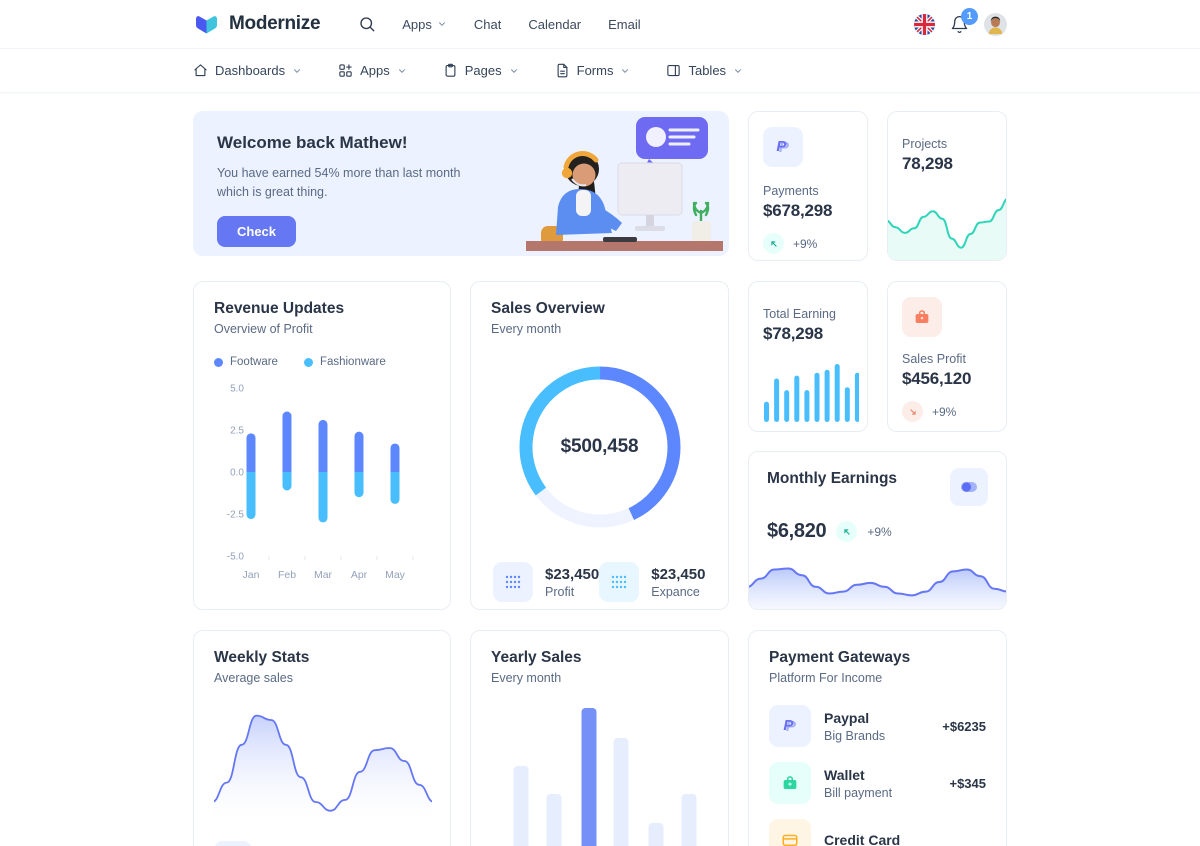 The image size is (1200, 846). Describe the element at coordinates (791, 191) in the screenshot. I see `payments-label: Payments` at that location.